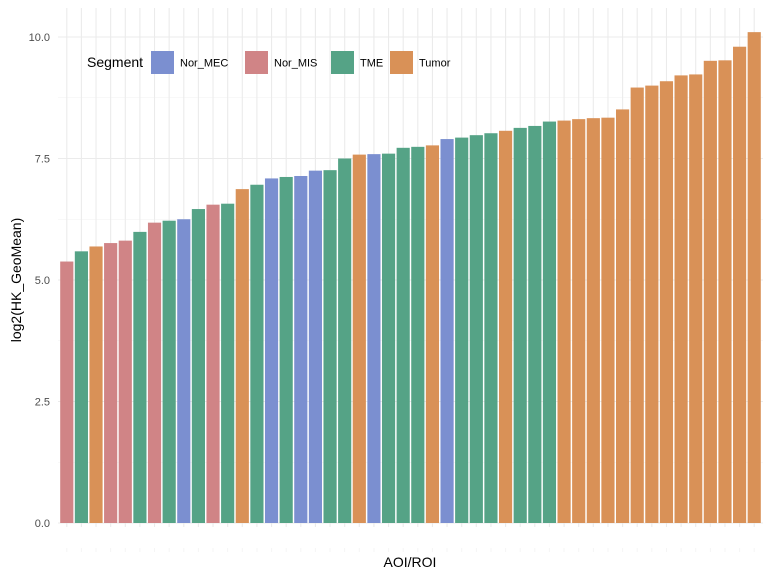 This screenshot has width=777, height=576. I want to click on legend-label-tme: TME, so click(371, 64).